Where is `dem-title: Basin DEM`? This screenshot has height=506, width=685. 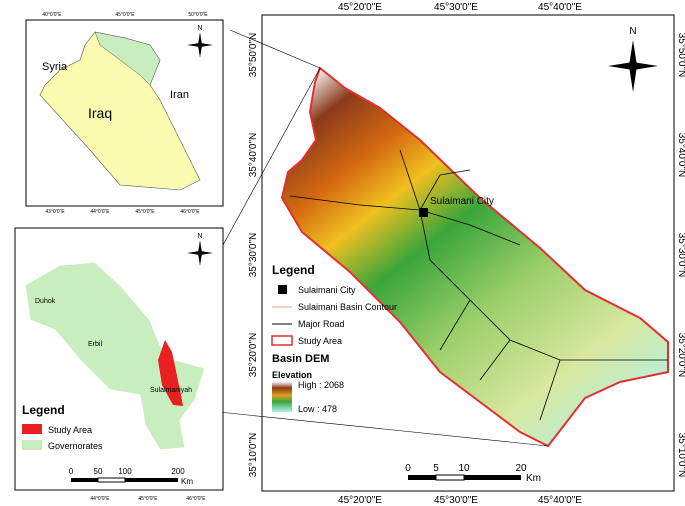
dem-title: Basin DEM is located at coordinates (300, 359).